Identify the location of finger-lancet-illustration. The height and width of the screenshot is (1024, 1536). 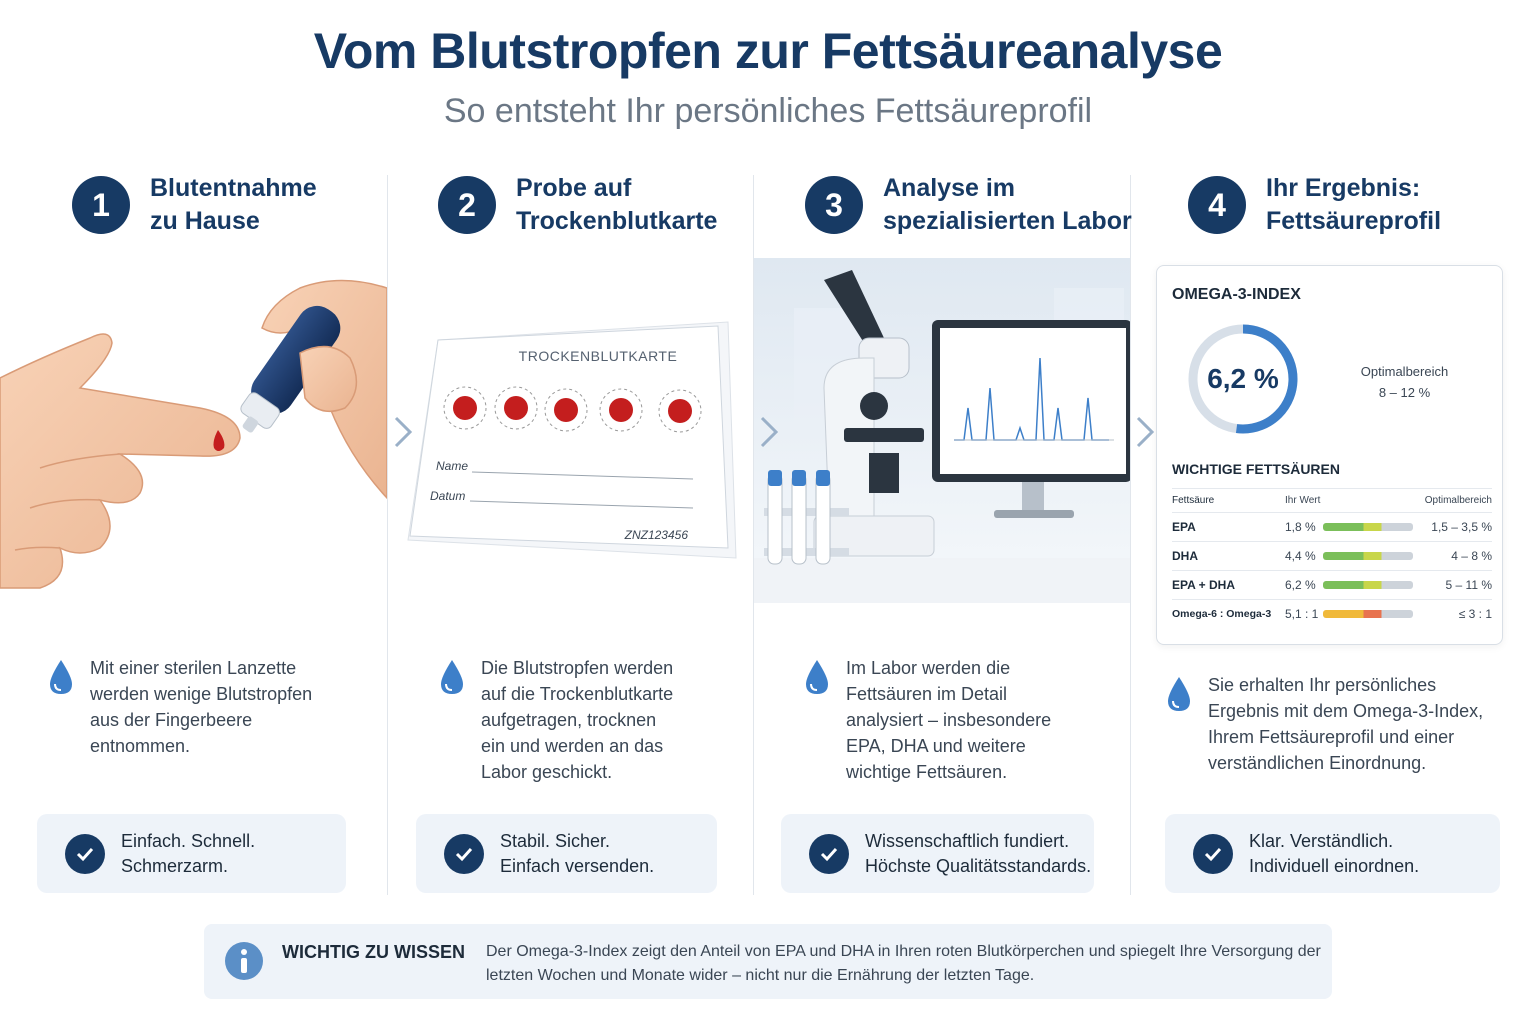
(193, 434).